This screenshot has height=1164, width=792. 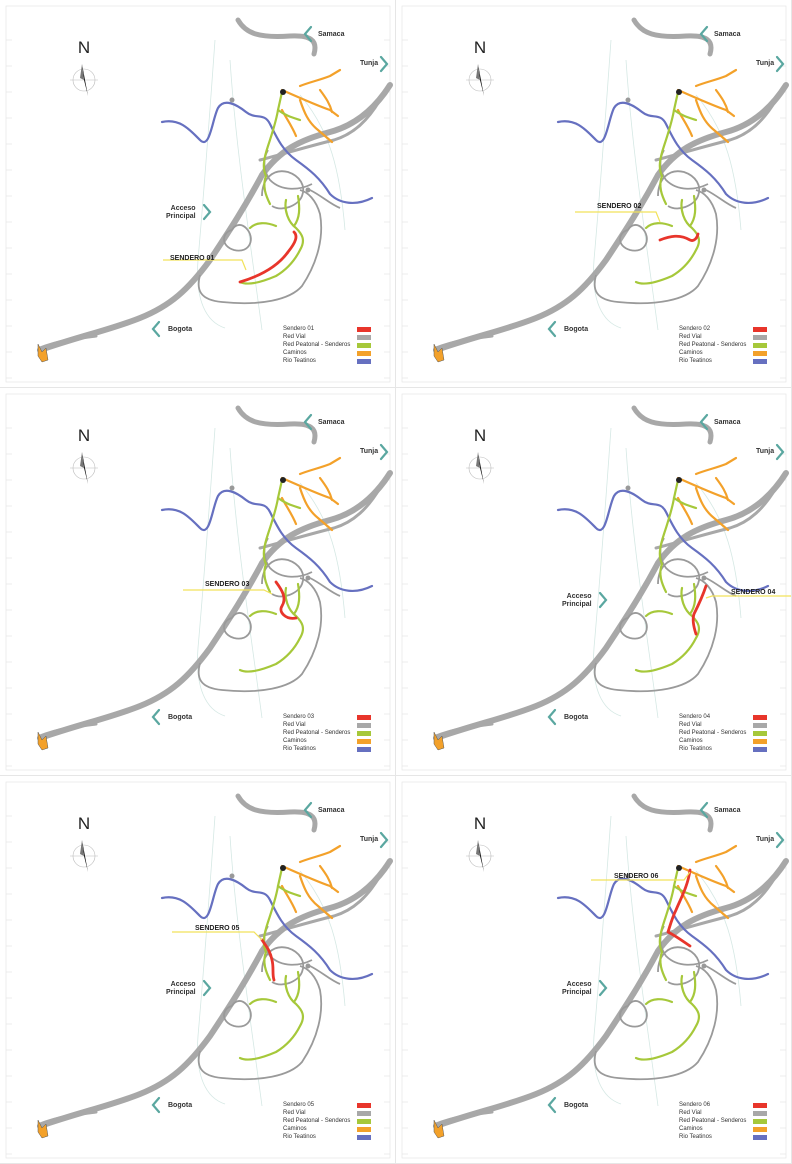 I want to click on bogota-arrow-icon, so click(x=552, y=1105).